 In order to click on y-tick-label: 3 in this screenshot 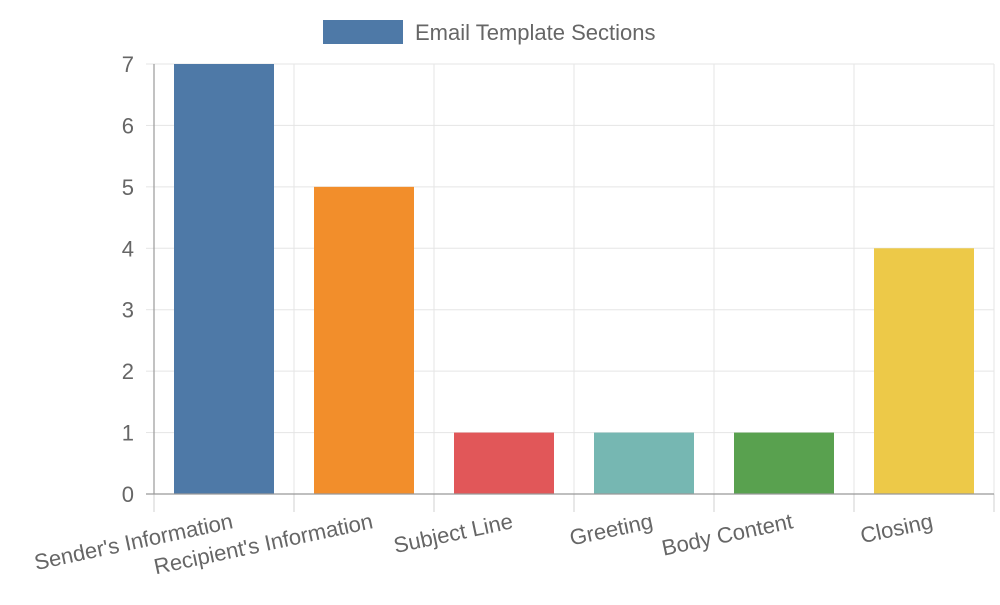, I will do `click(128, 310)`.